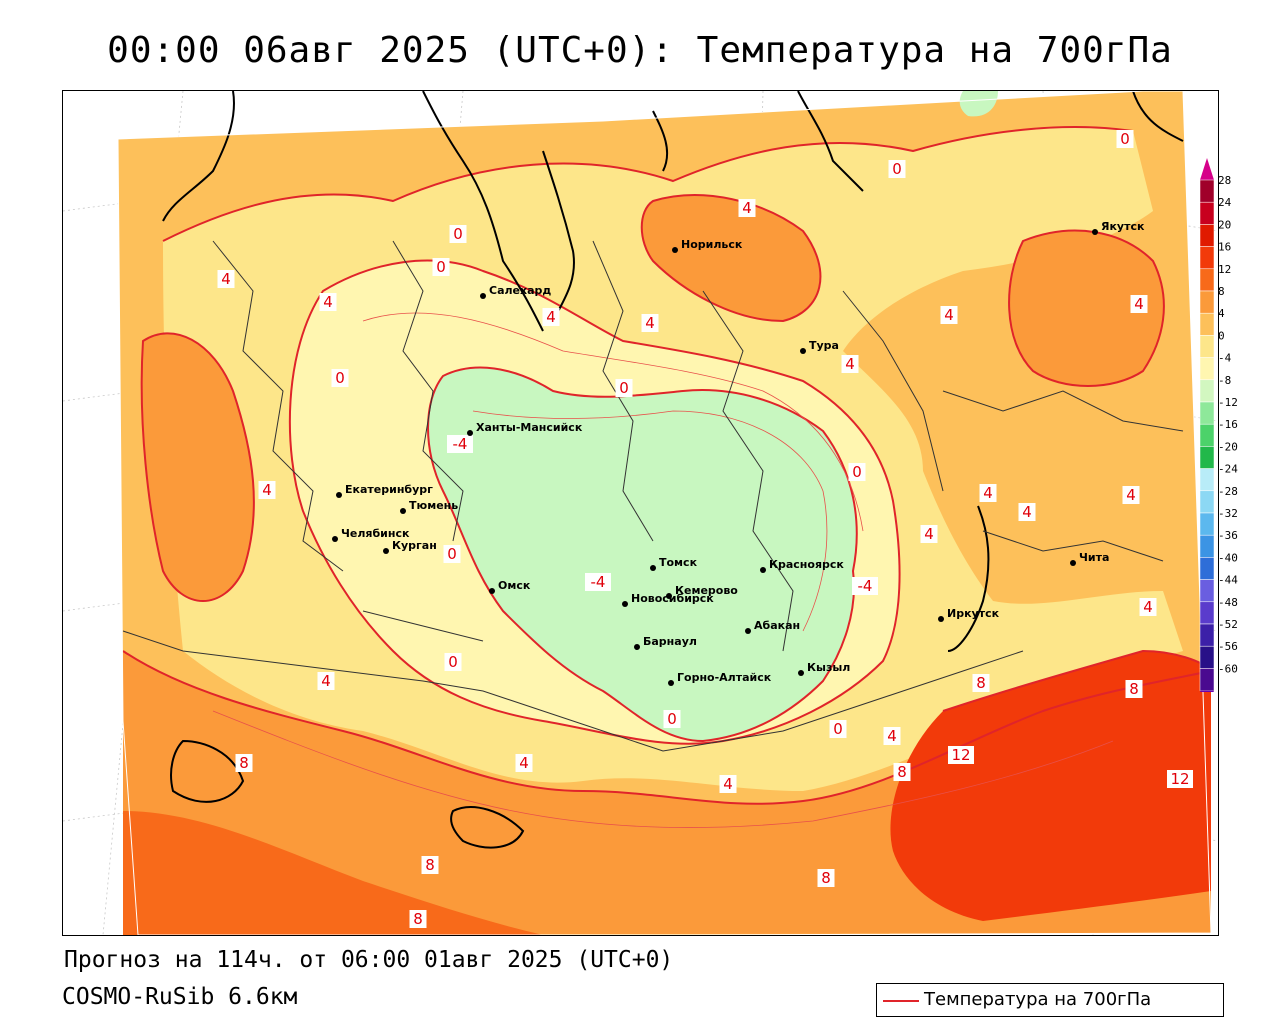  I want to click on zone-orange-north, so click(731, 258).